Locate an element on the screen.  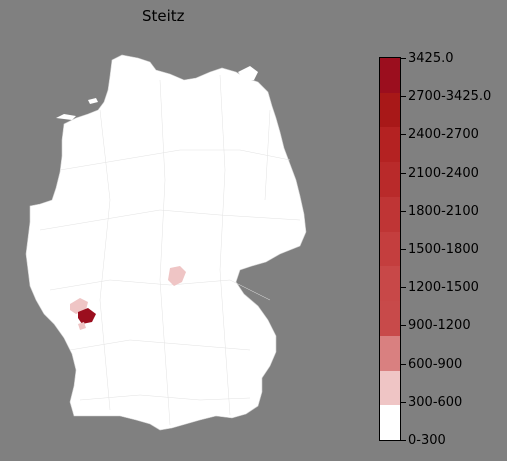
legend-colorbar is located at coordinates (390, 249).